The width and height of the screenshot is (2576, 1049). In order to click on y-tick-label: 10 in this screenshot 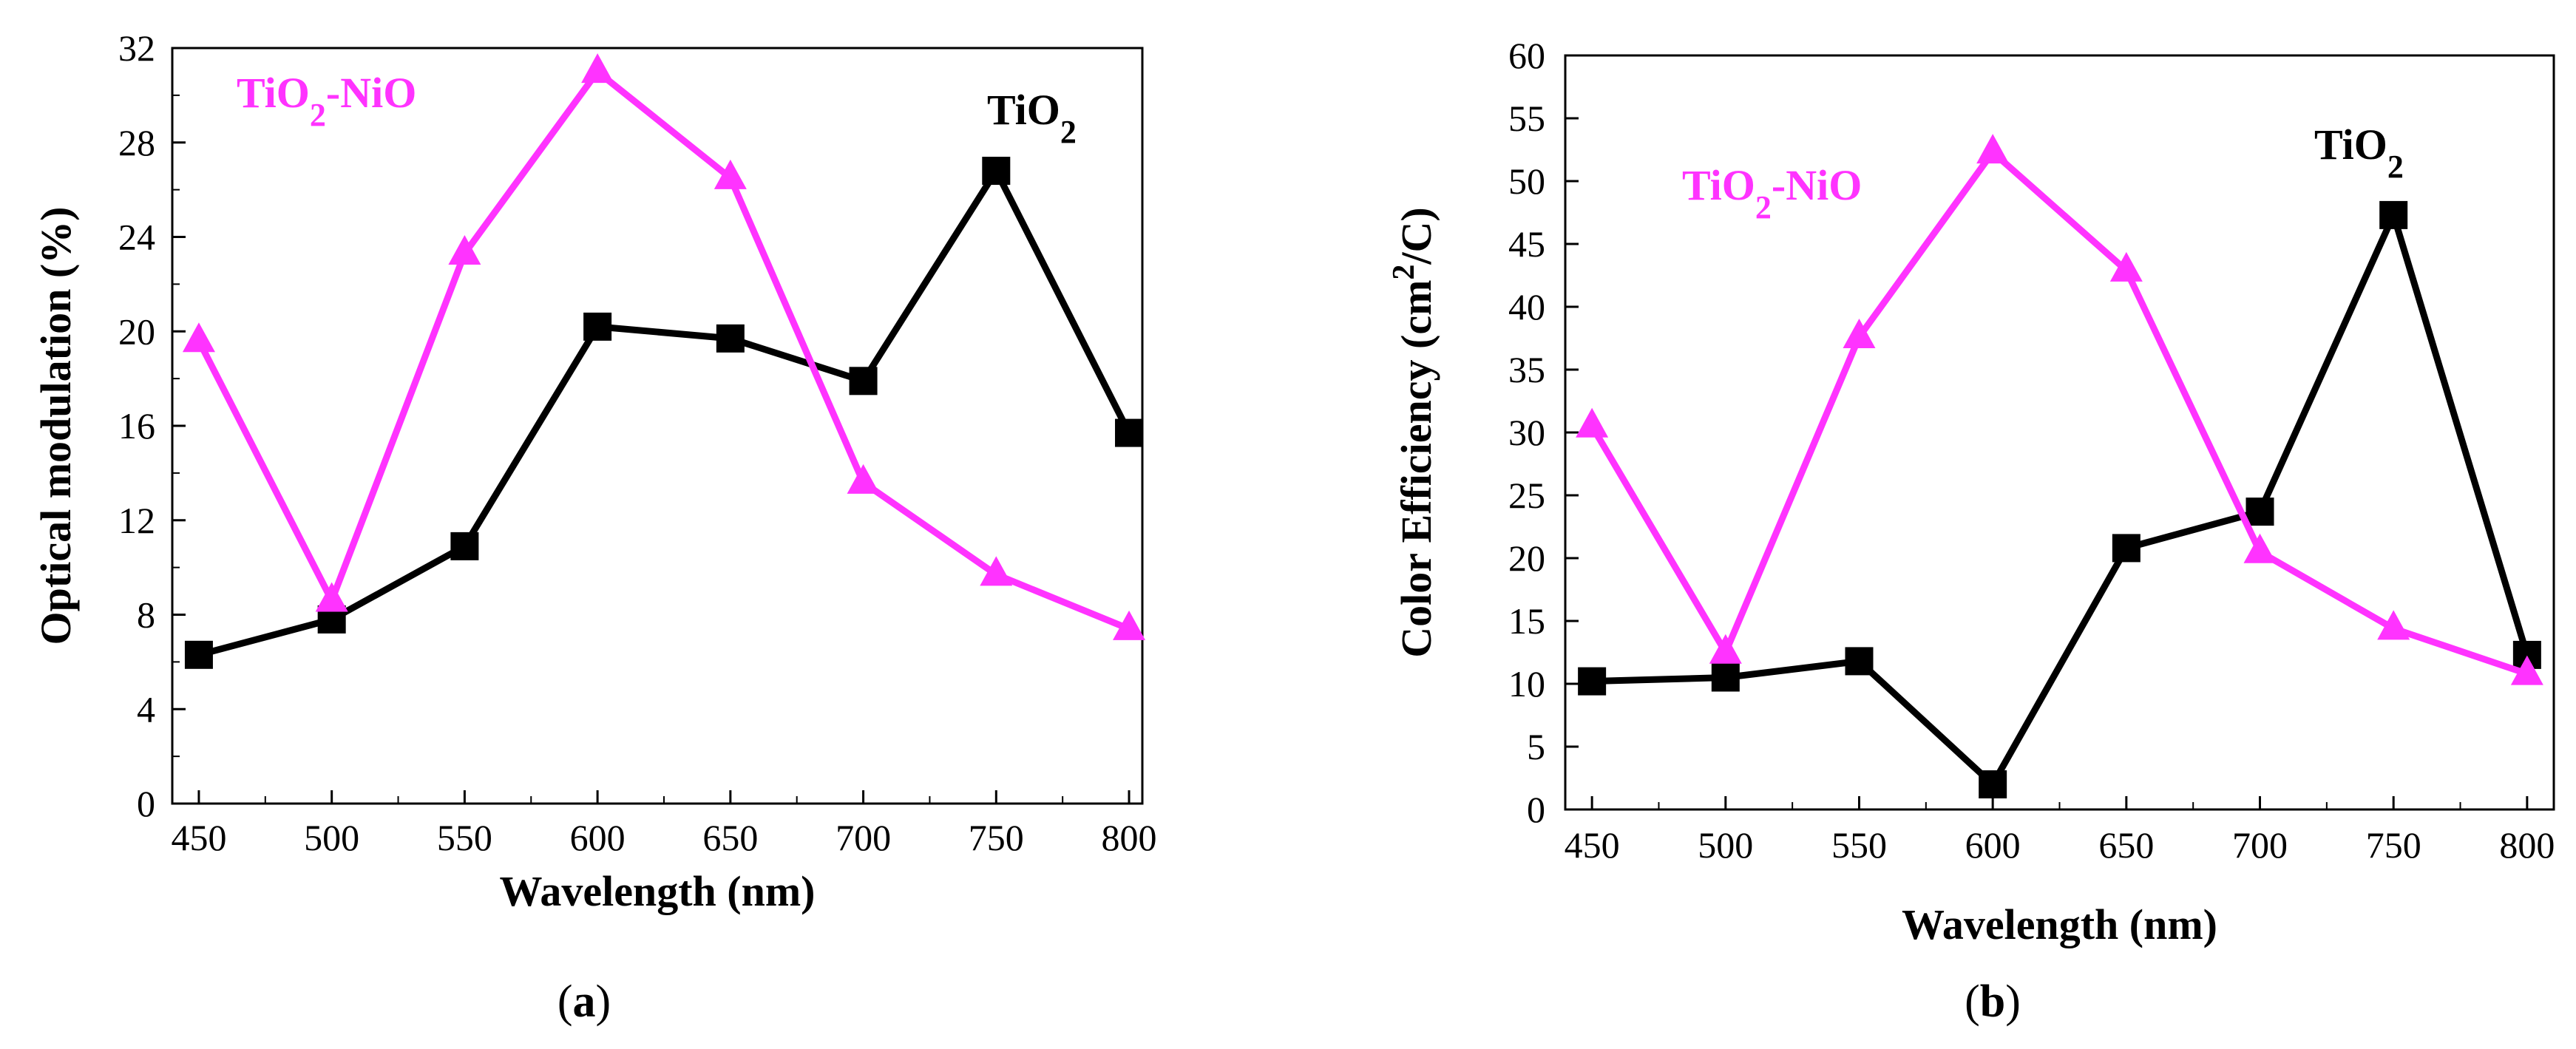, I will do `click(1526, 684)`.